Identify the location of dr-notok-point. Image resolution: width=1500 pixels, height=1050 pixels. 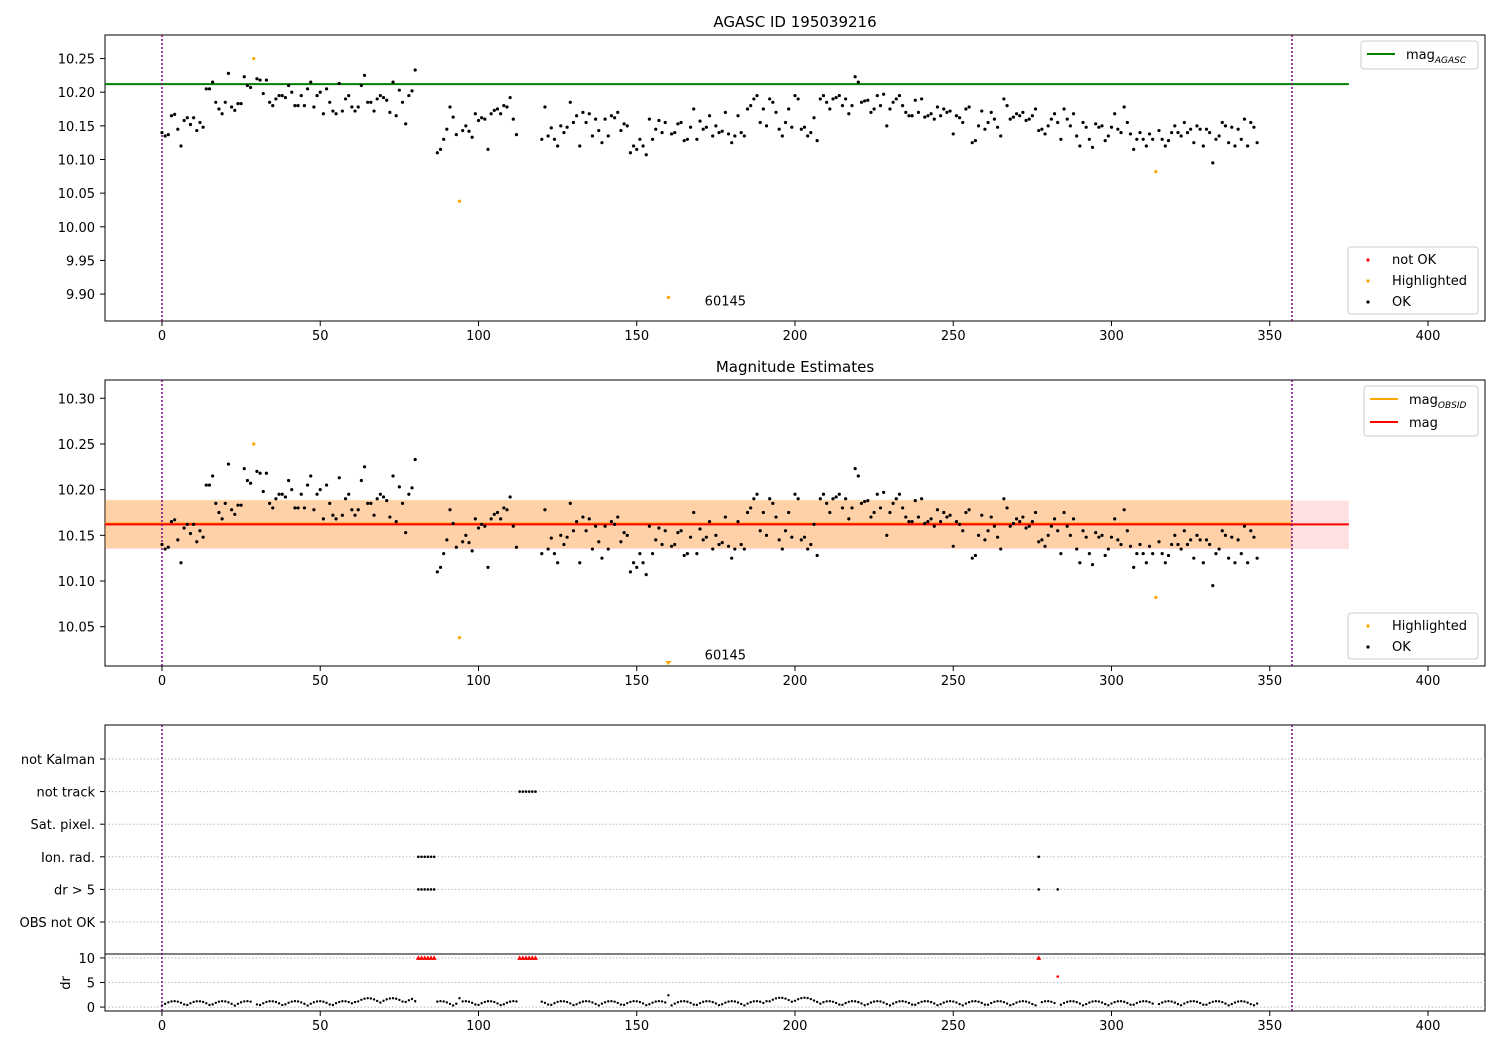
(1058, 976).